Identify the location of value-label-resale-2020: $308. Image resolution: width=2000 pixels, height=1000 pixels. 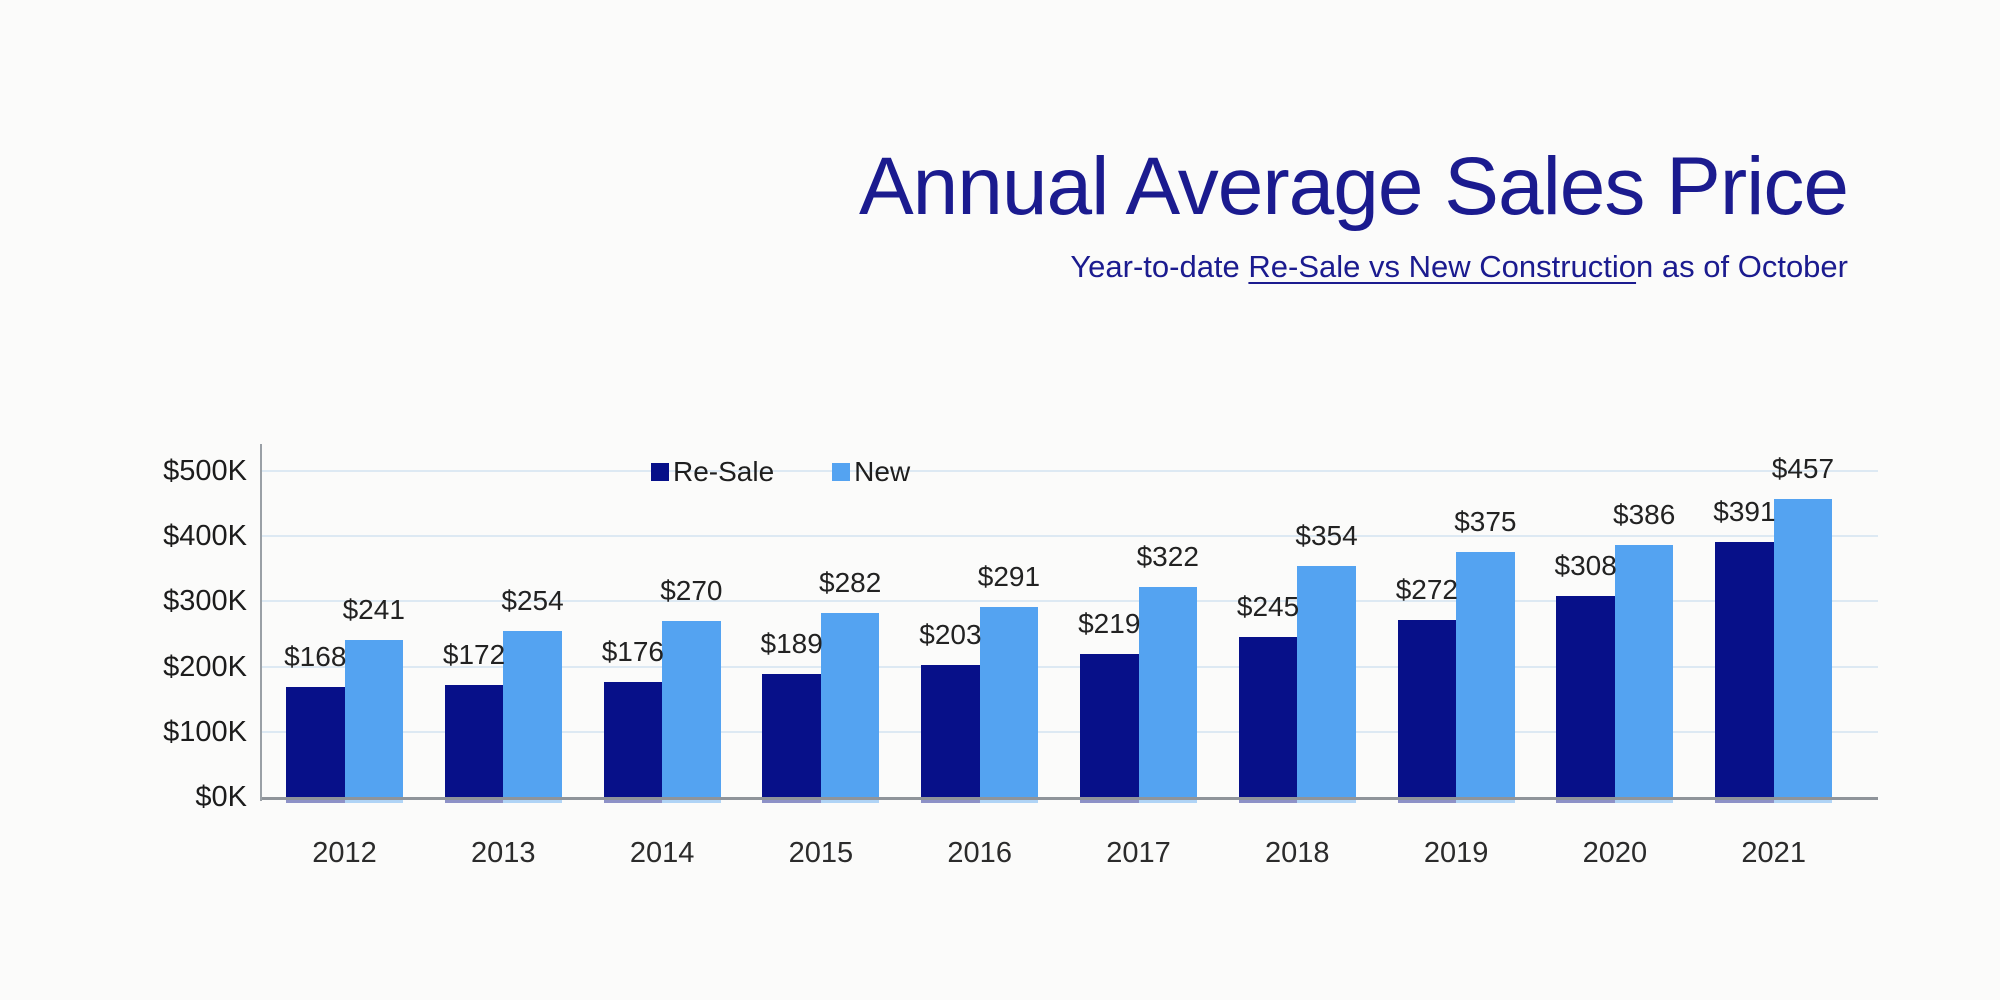
(1585, 565).